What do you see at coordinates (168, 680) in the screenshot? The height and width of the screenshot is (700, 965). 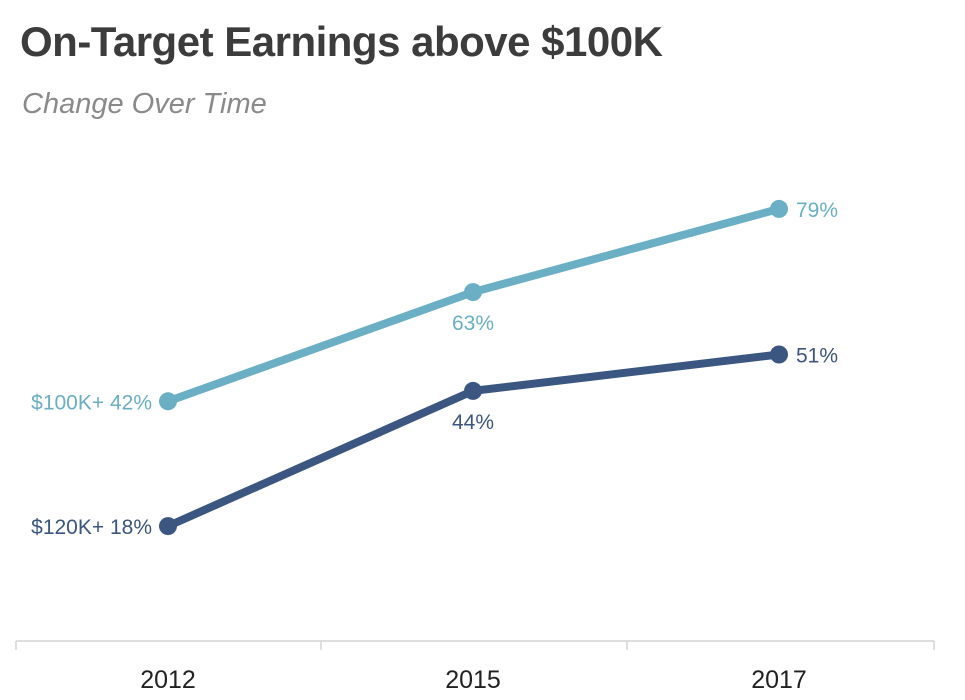 I see `x-tick-label: 2012` at bounding box center [168, 680].